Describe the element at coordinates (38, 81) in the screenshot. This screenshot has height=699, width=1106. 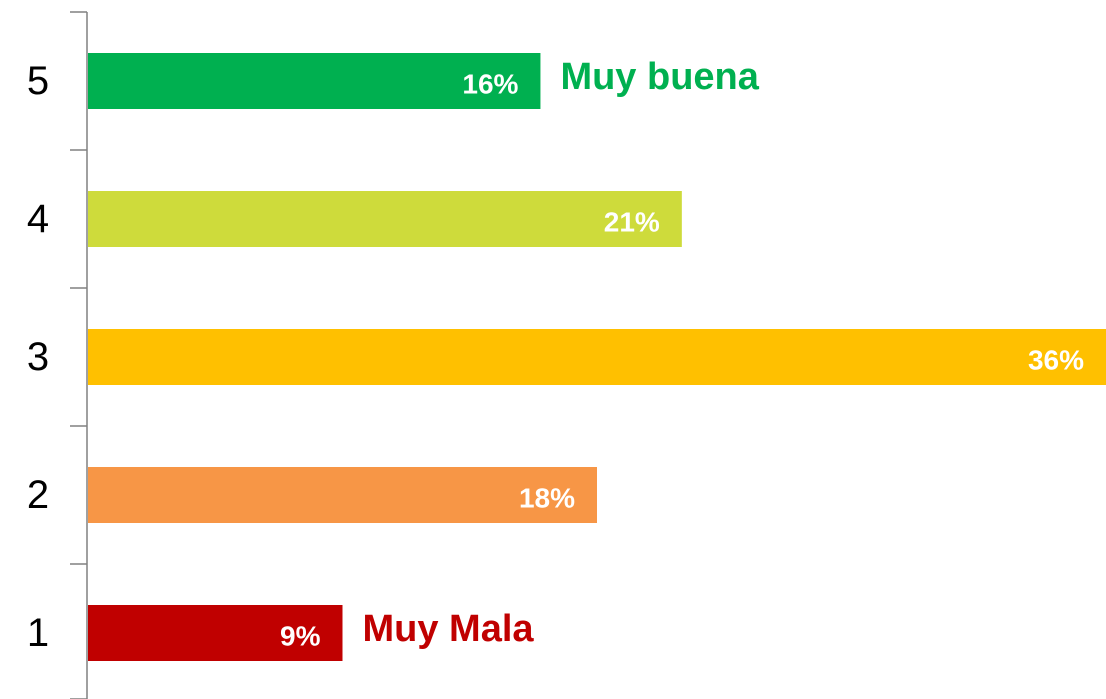
I see `y-tick-label: 5` at that location.